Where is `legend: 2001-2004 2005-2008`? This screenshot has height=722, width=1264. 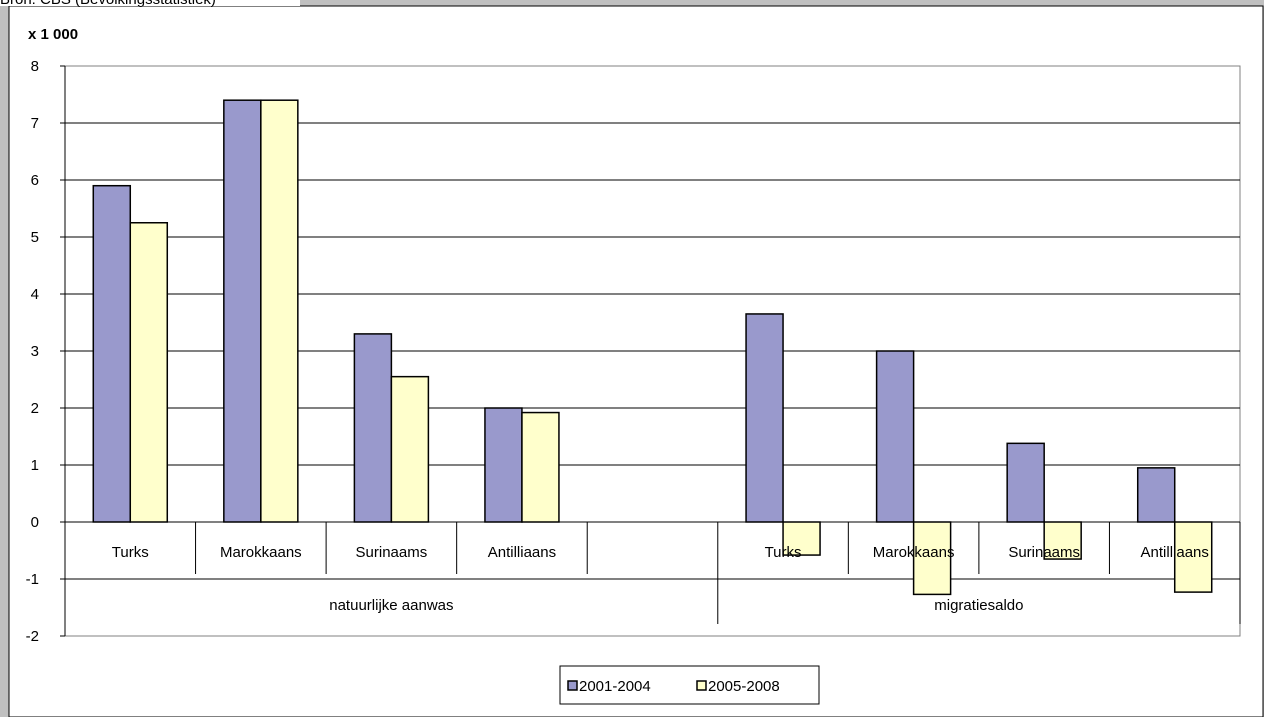
legend: 2001-2004 2005-2008 is located at coordinates (689, 685).